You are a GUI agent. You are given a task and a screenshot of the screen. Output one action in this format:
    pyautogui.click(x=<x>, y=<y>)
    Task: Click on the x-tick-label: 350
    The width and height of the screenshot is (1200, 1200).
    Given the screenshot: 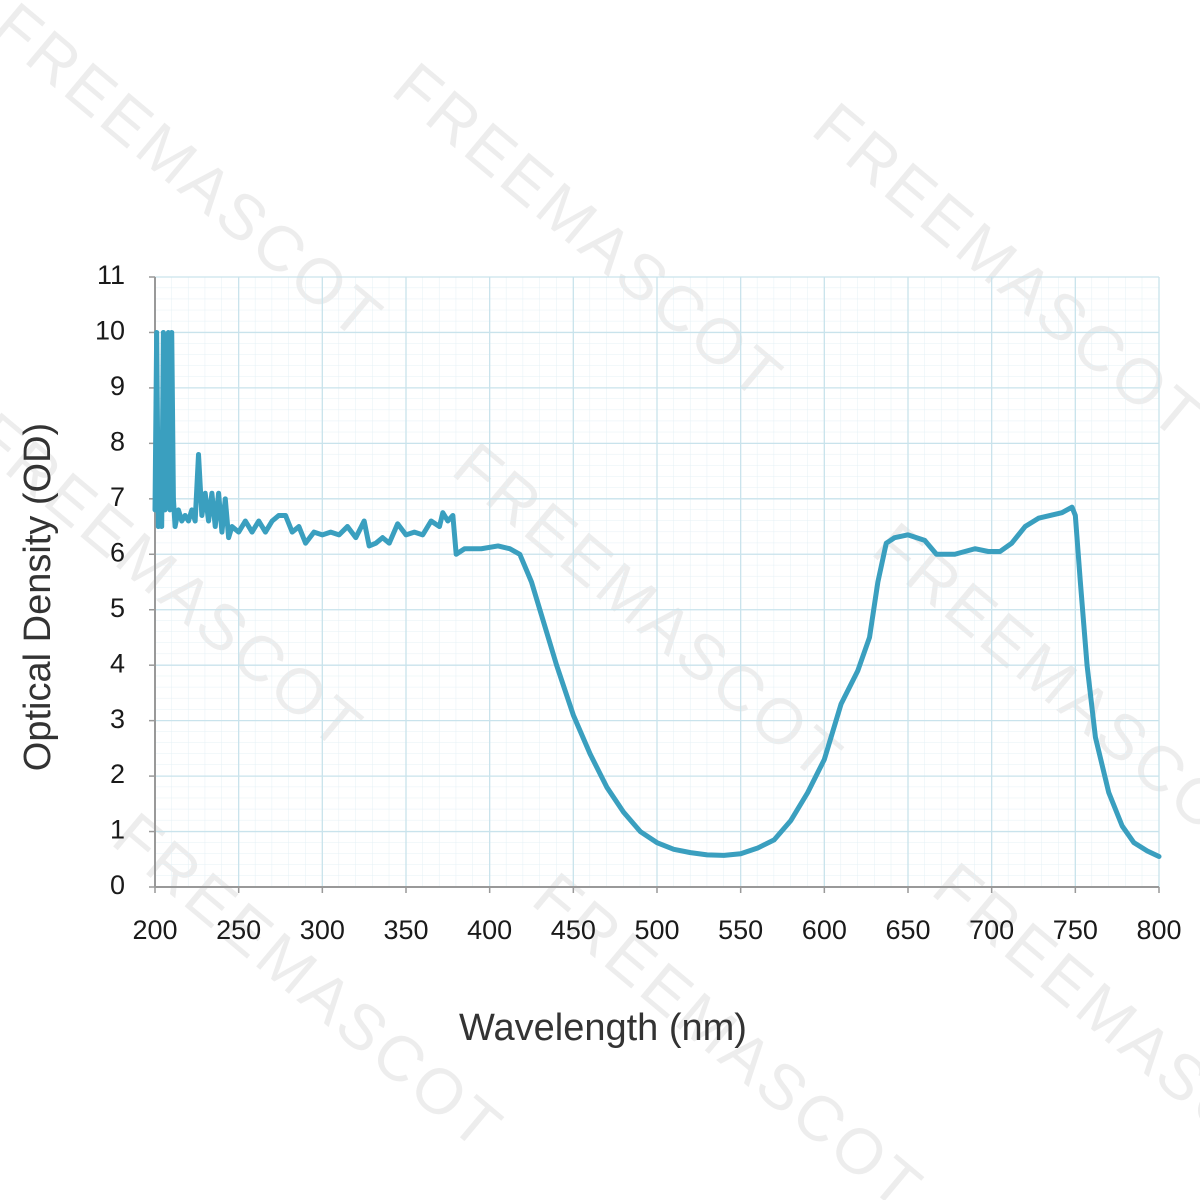 What is the action you would take?
    pyautogui.click(x=405, y=930)
    